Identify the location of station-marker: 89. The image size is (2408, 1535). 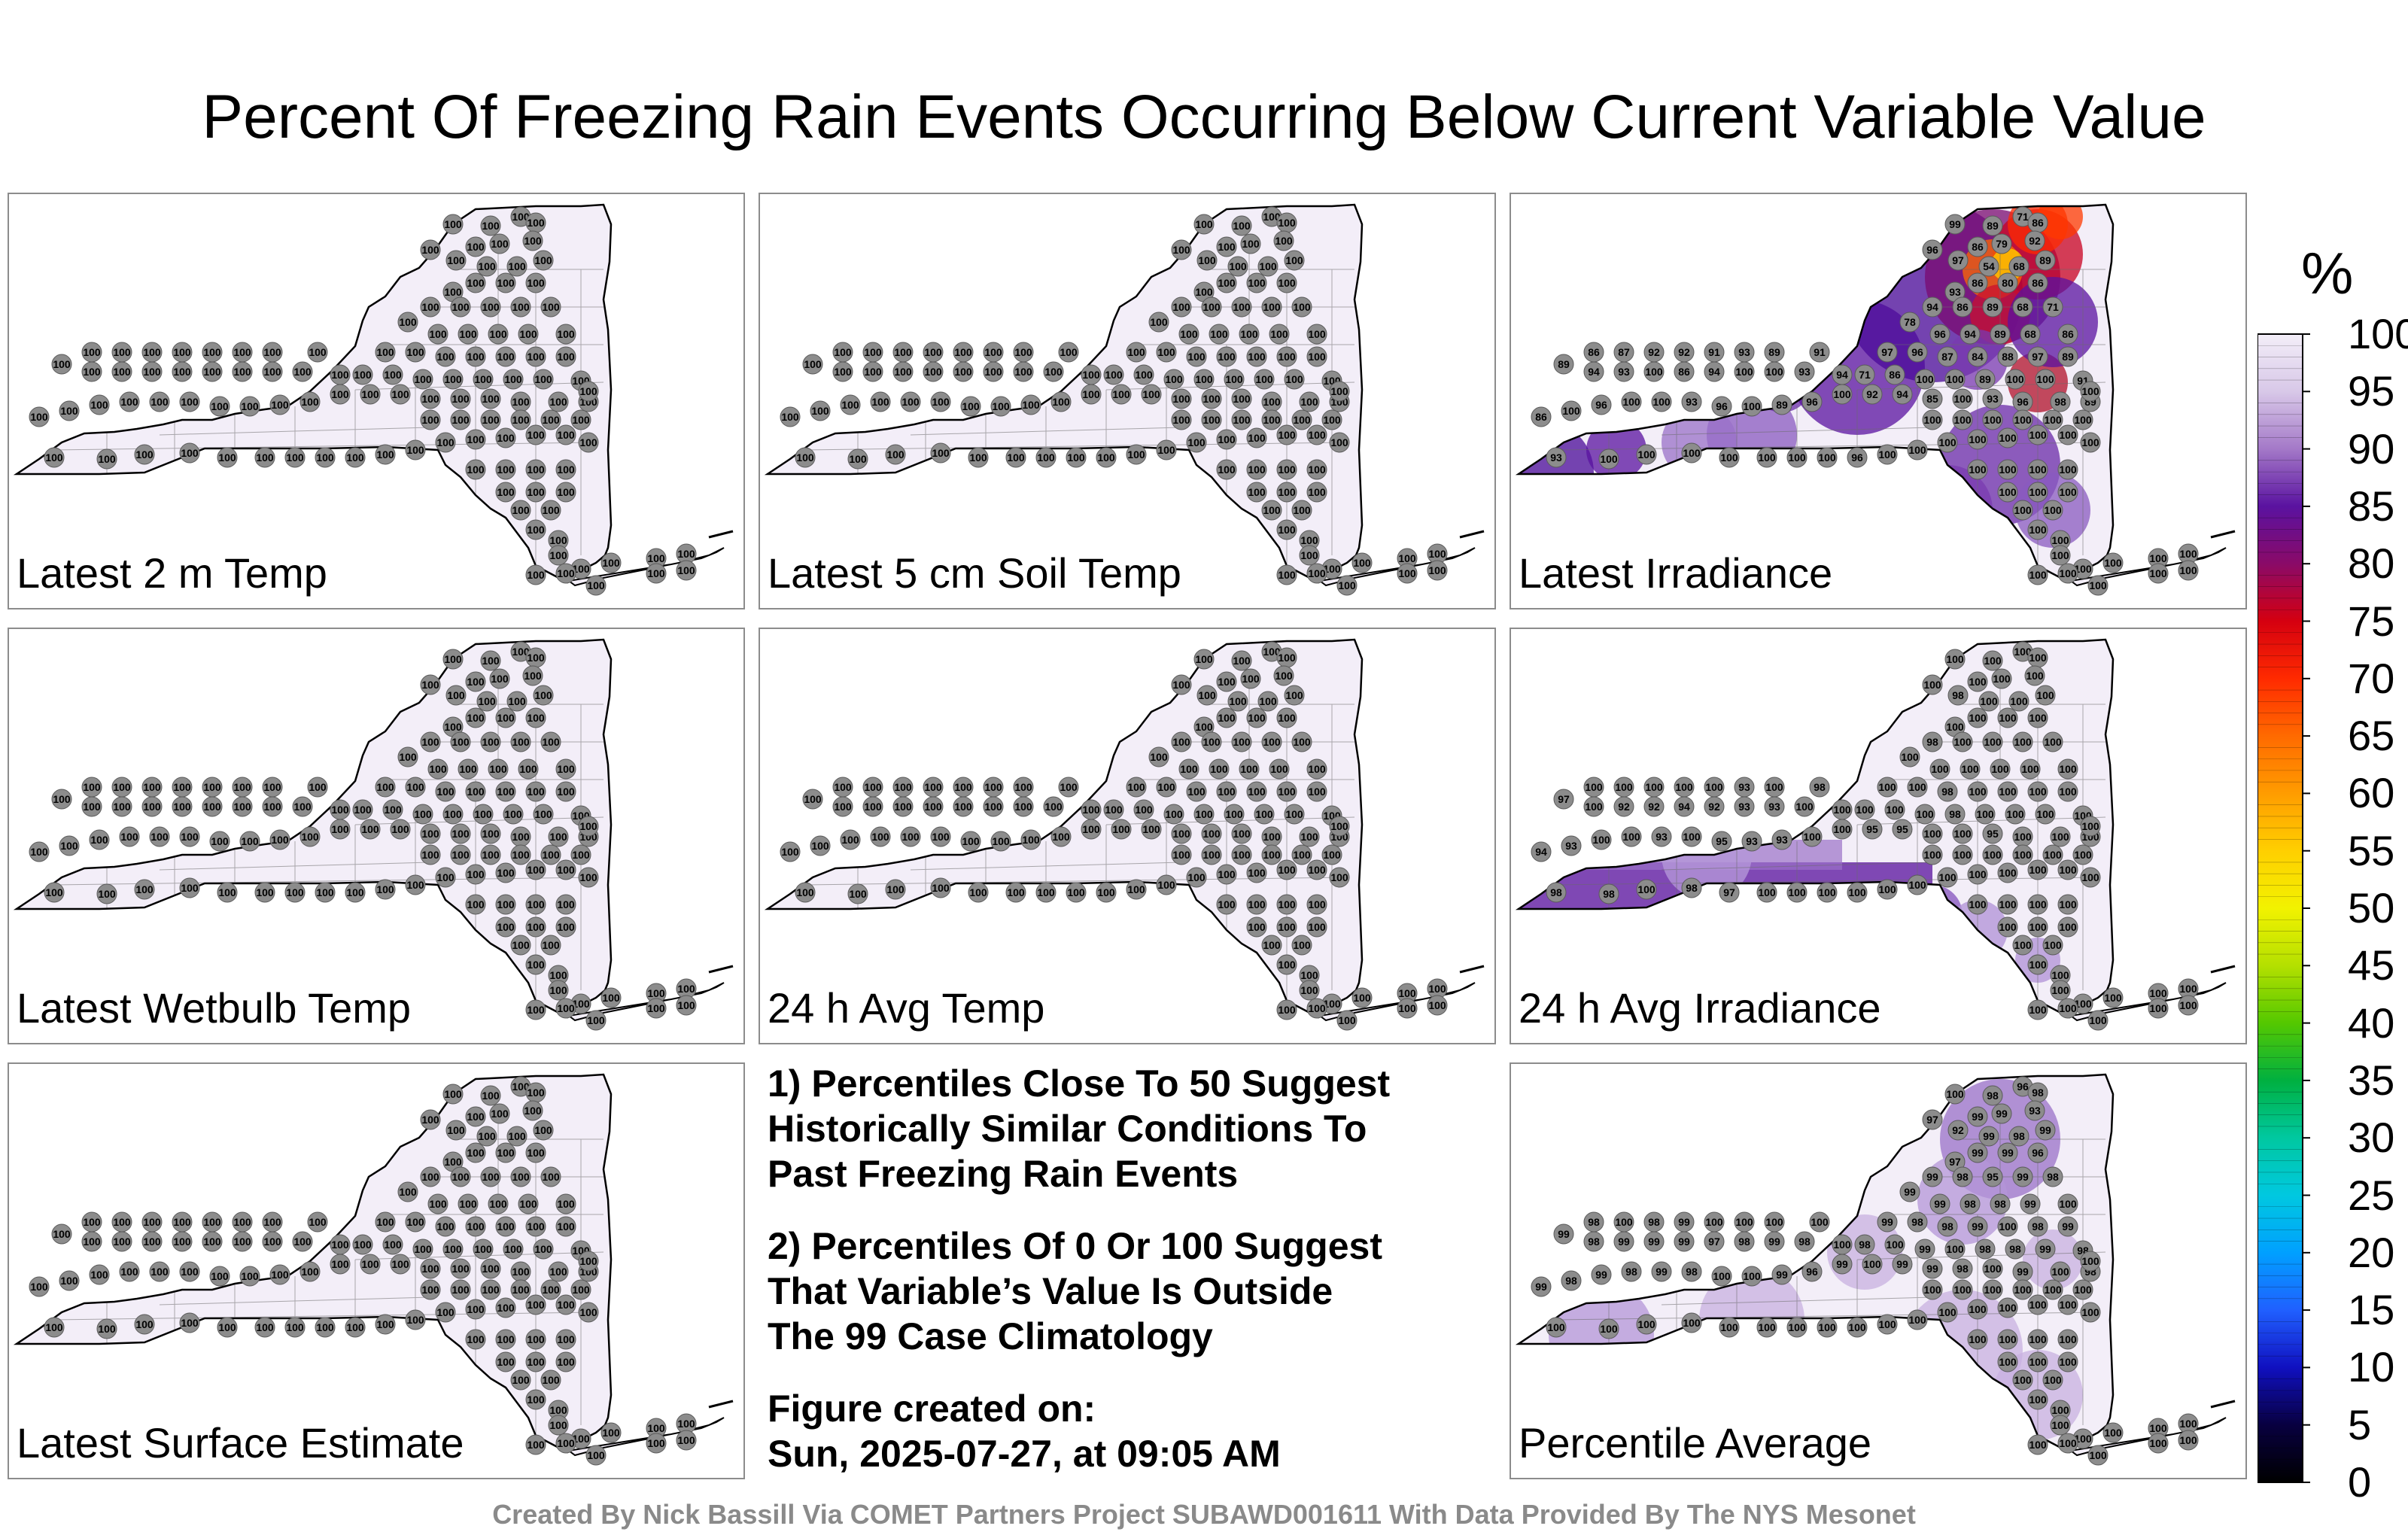
(1563, 364).